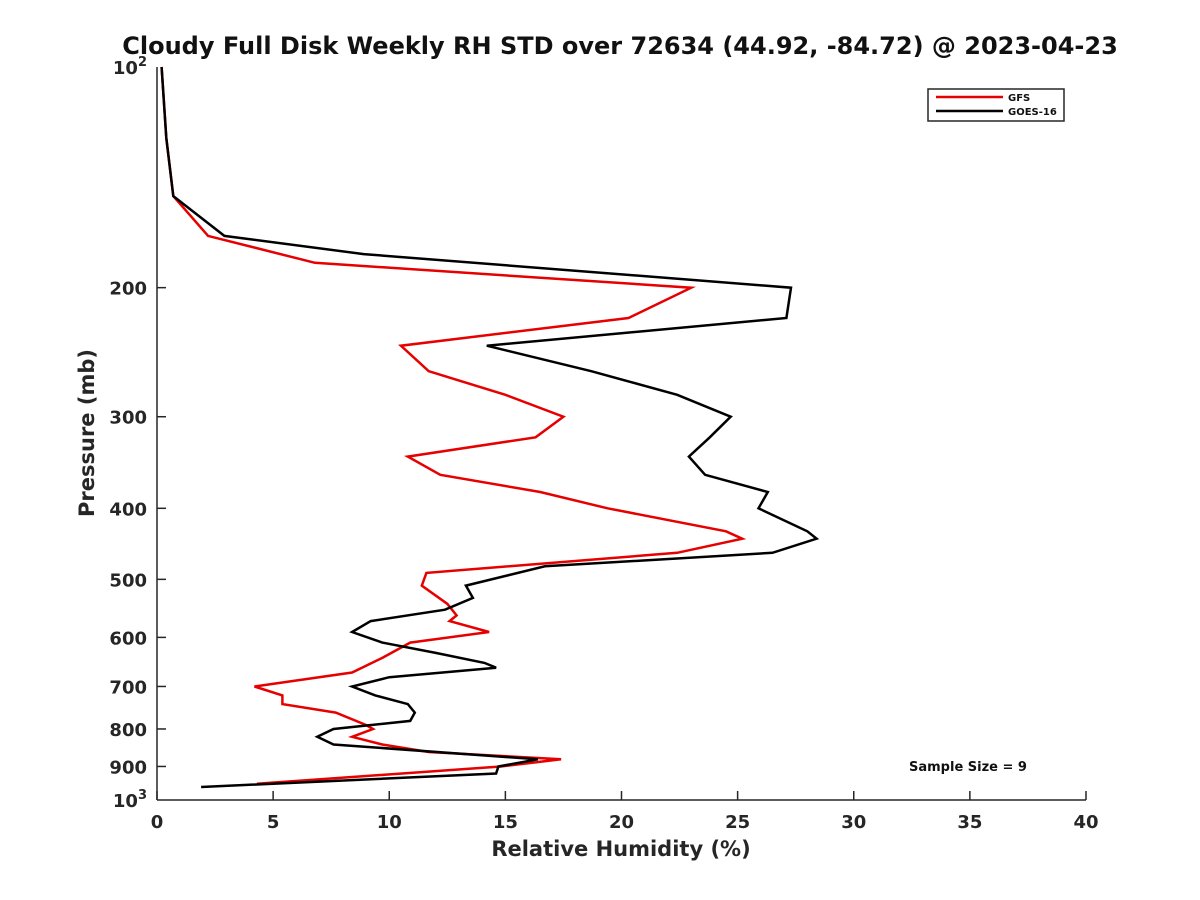  I want to click on y-tick-label: 500, so click(128, 580).